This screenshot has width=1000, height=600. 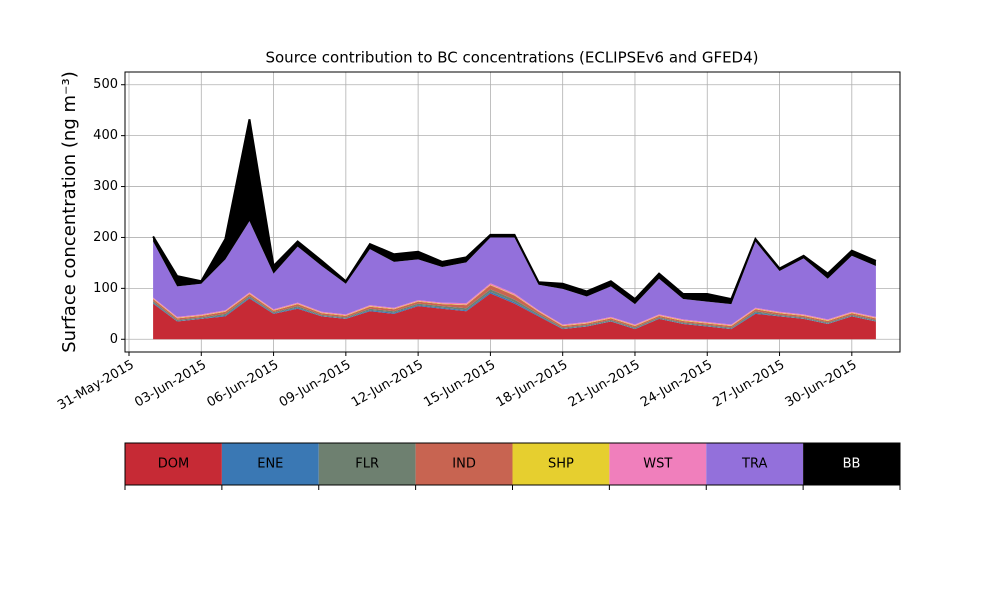 What do you see at coordinates (105, 135) in the screenshot?
I see `y-tick-label: 400` at bounding box center [105, 135].